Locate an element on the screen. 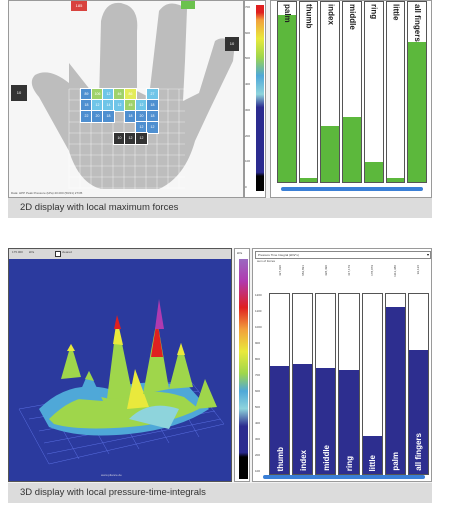  scale-tick-label: 400 is located at coordinates (248, 84).